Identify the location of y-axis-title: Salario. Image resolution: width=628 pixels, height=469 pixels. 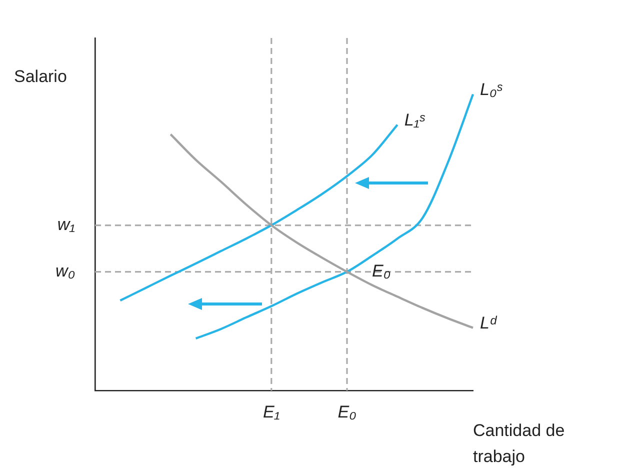
(40, 77).